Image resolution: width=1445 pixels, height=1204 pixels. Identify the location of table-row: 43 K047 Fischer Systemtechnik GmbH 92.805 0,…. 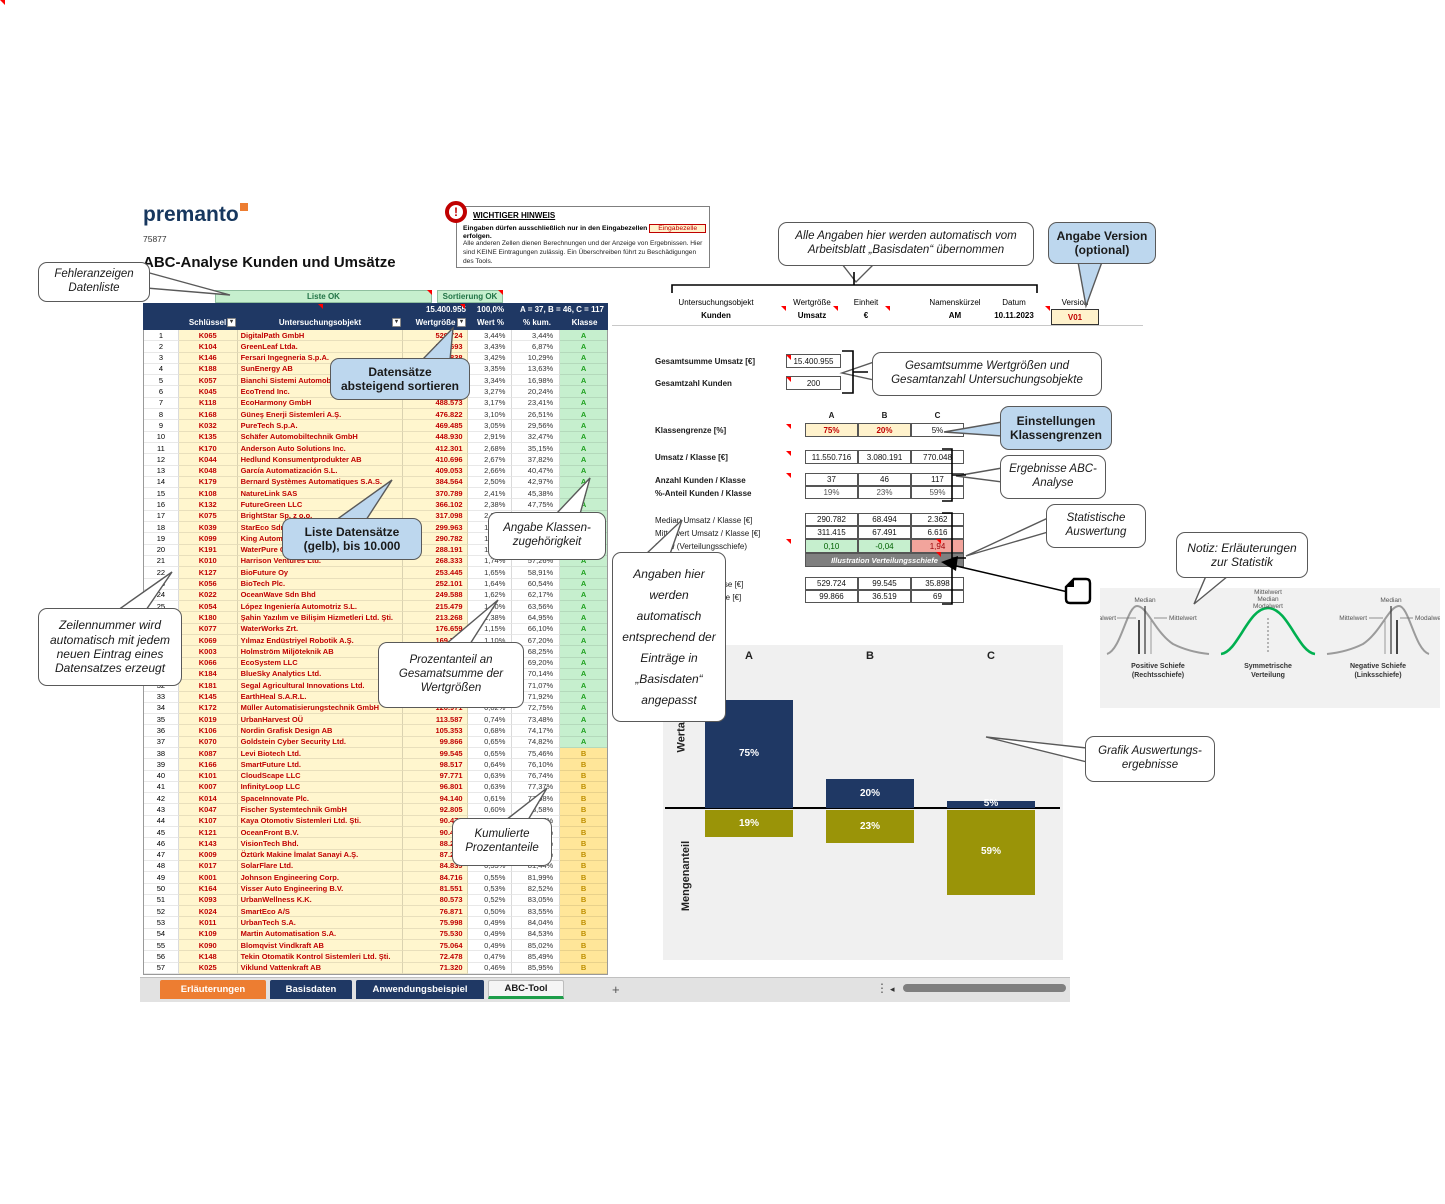
(375, 810).